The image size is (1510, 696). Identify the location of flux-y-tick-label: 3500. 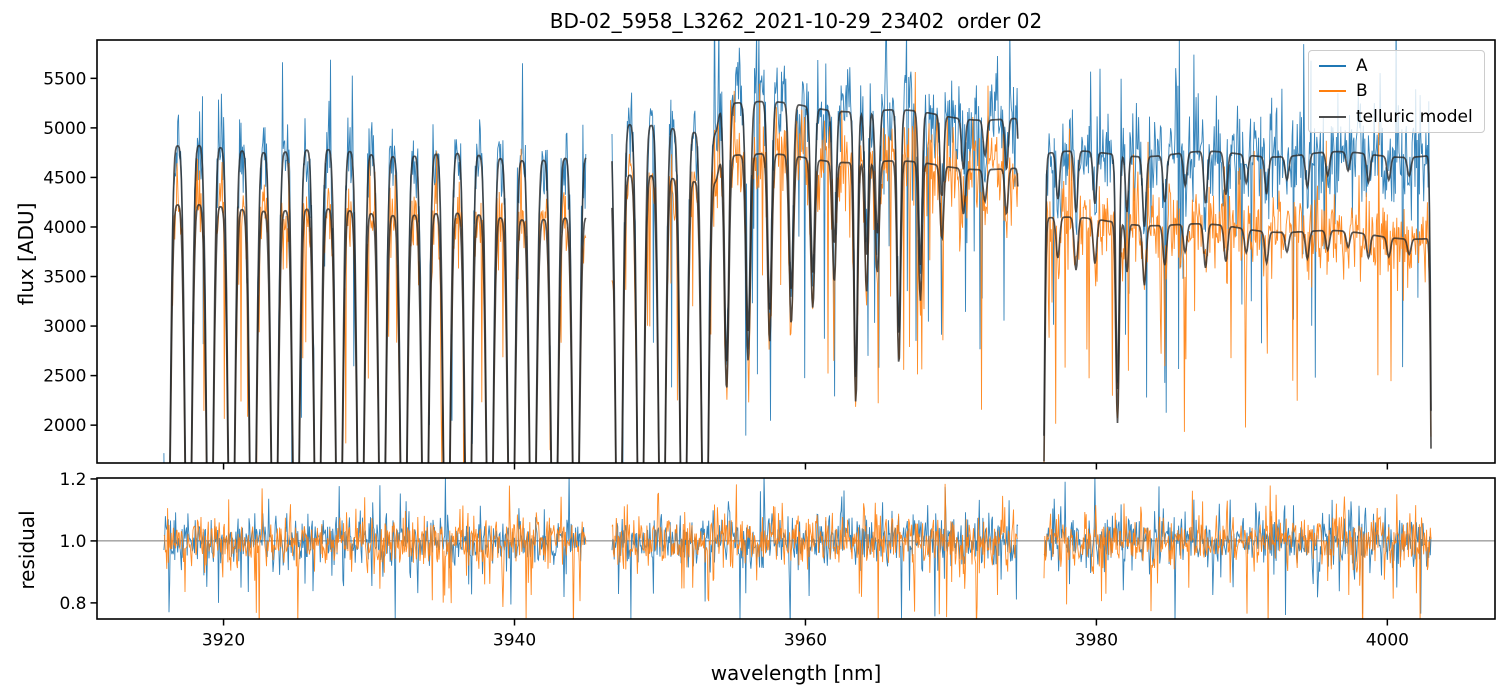
(64, 278).